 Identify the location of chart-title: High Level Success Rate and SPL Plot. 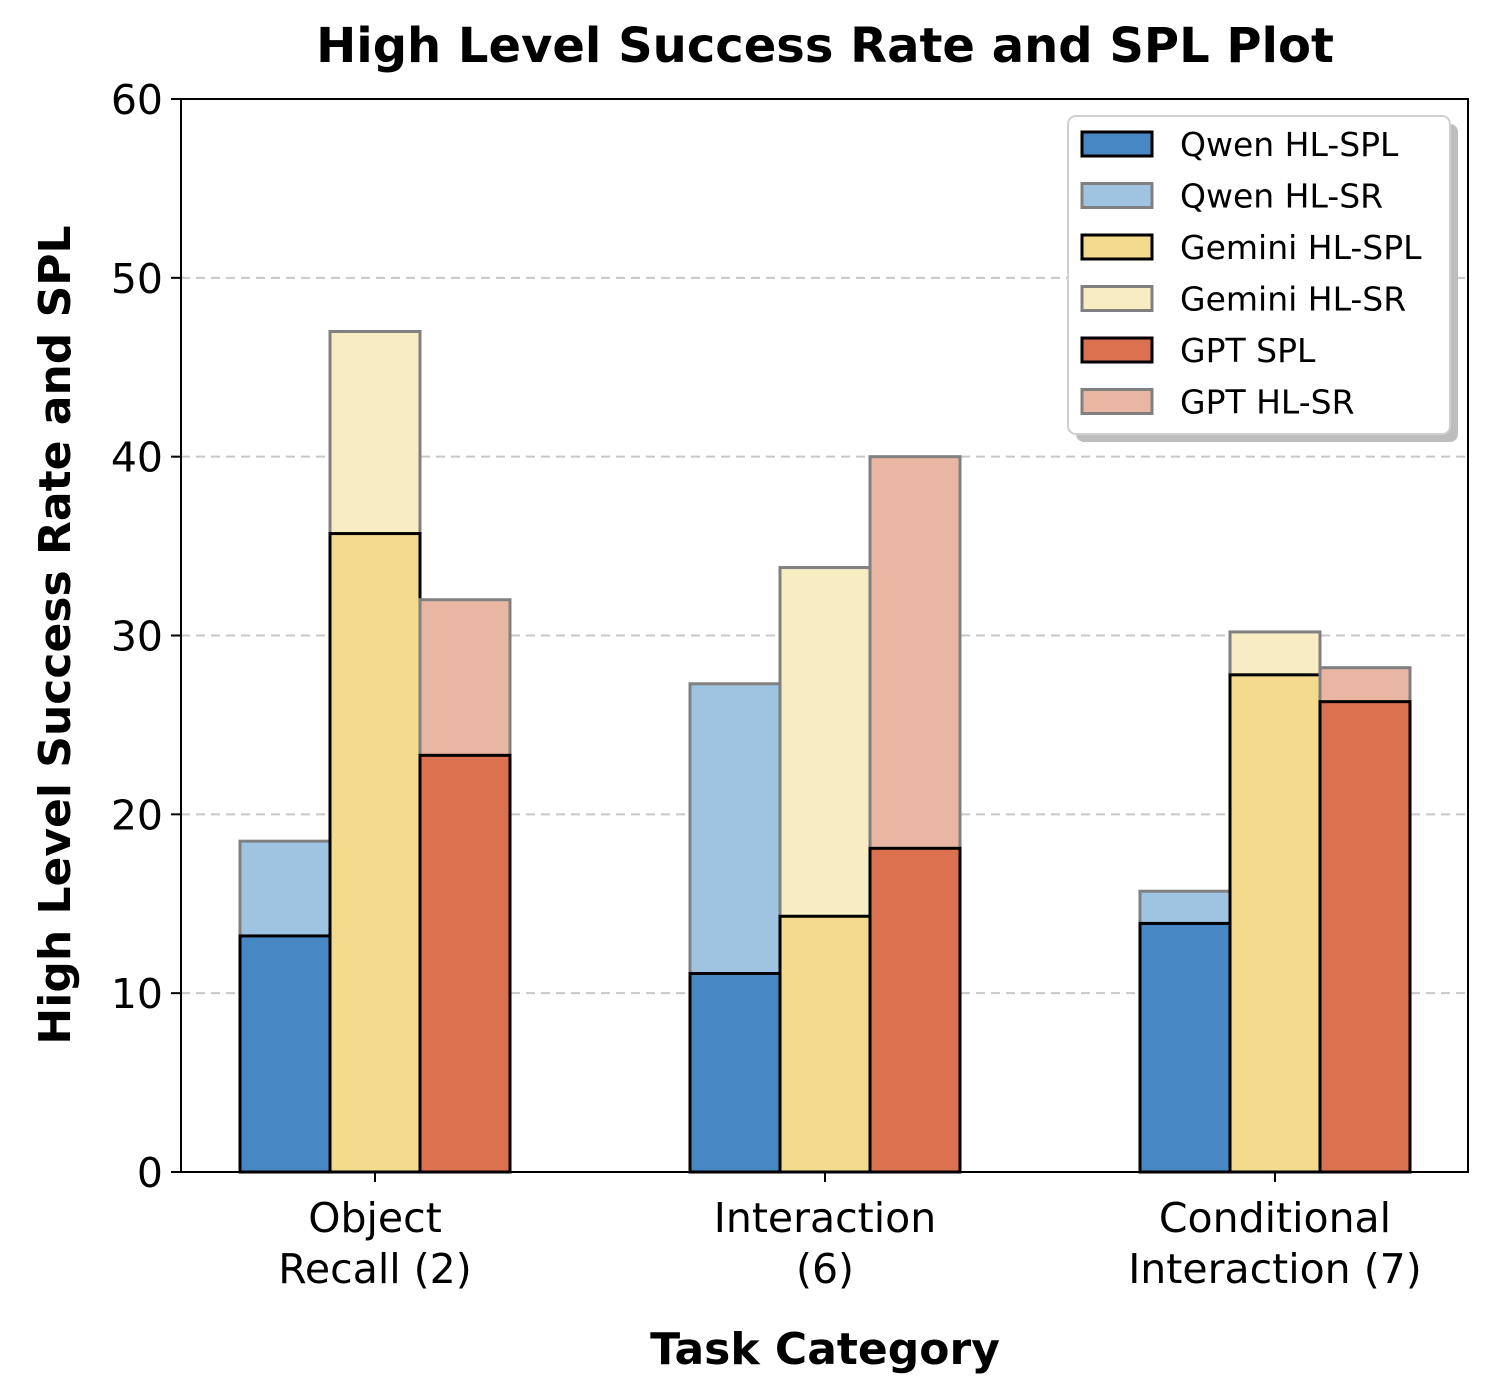
(825, 46).